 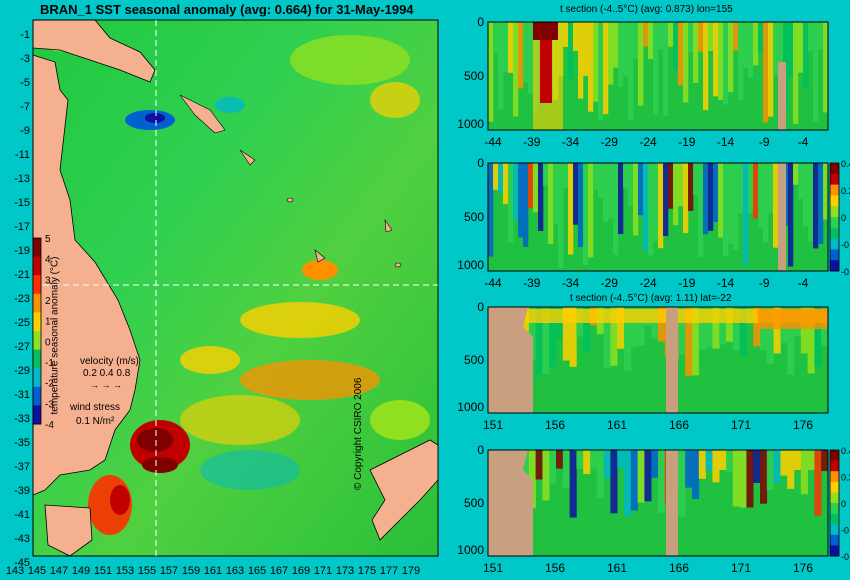 What do you see at coordinates (59, 571) in the screenshot?
I see `lon-label: 147` at bounding box center [59, 571].